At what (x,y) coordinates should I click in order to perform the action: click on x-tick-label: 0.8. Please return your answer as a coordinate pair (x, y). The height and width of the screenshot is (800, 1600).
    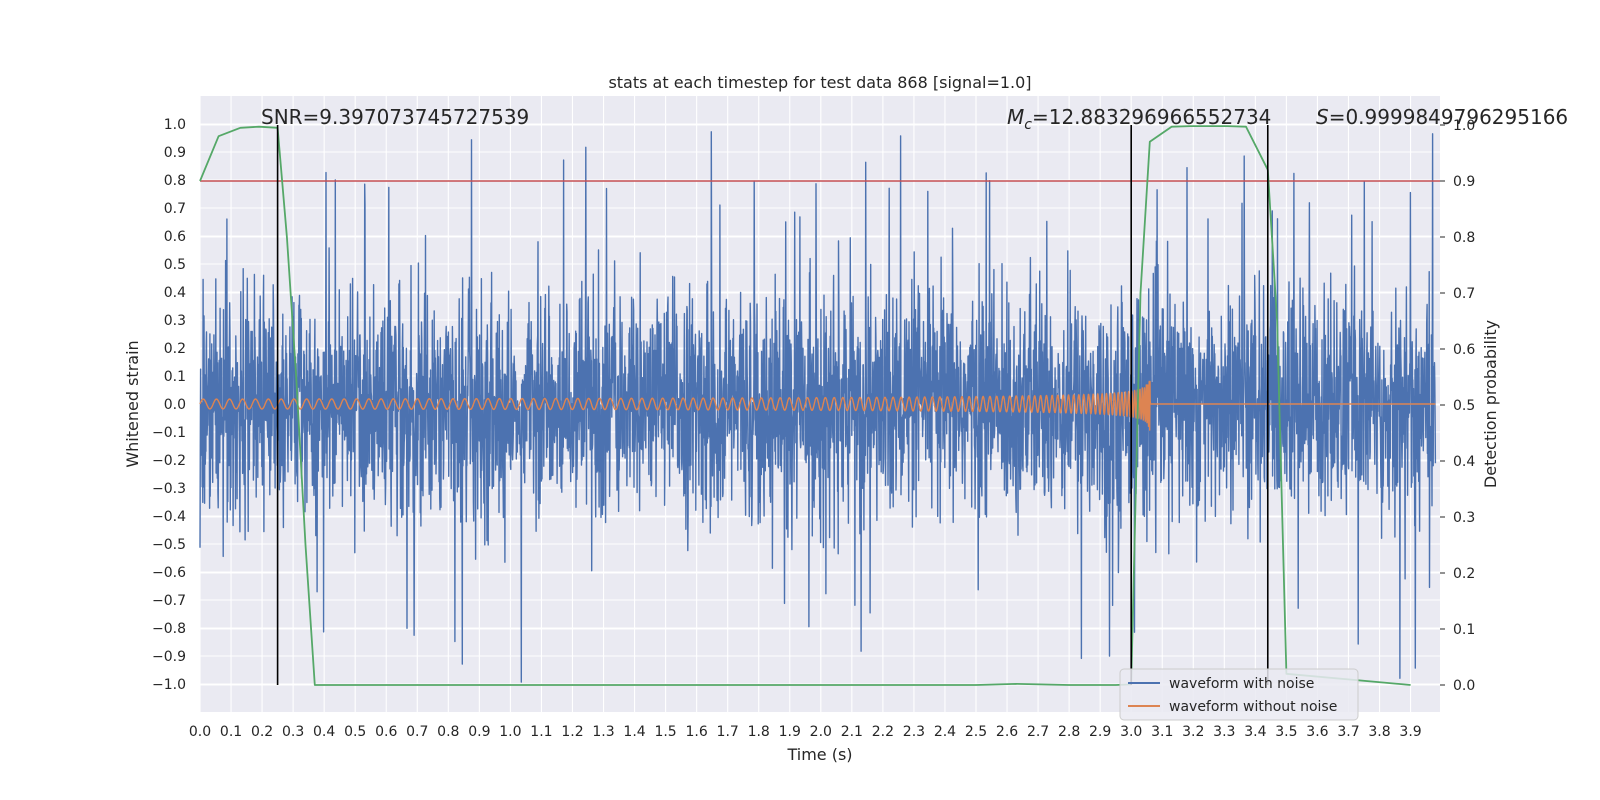
    Looking at the image, I should click on (448, 732).